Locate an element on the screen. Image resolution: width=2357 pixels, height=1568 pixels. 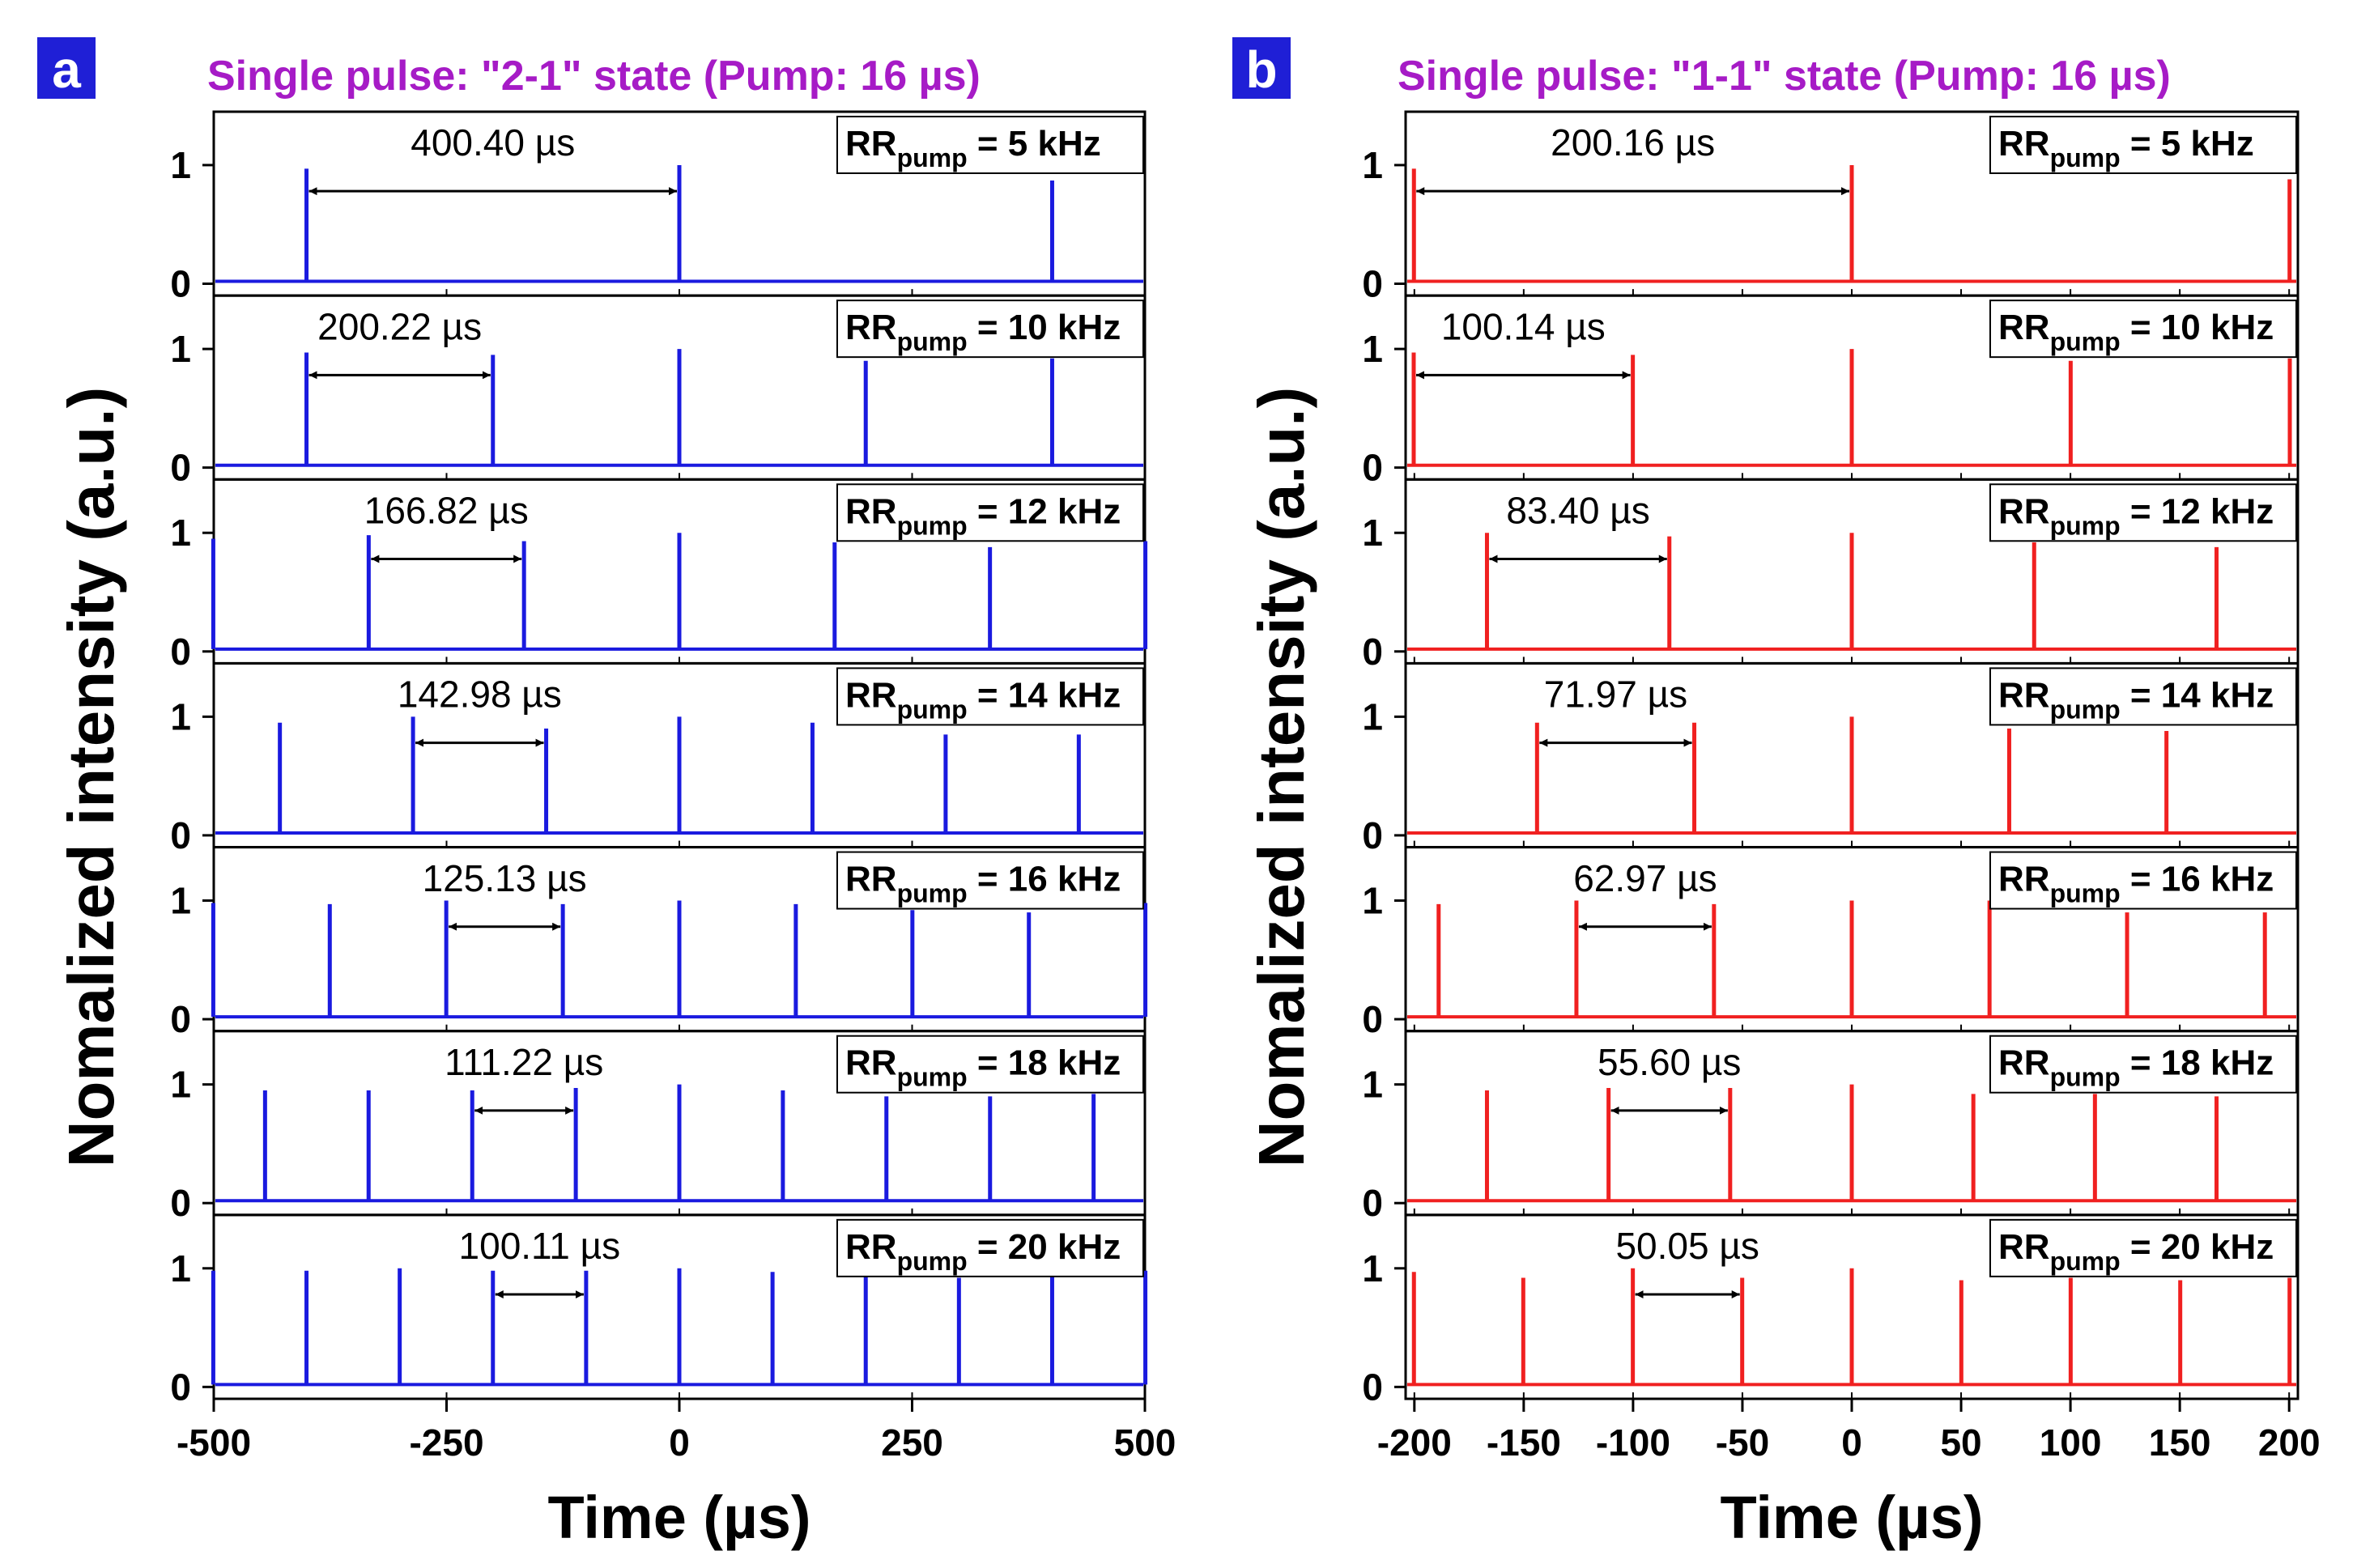
period-label: 55.60 µs is located at coordinates (1669, 1062).